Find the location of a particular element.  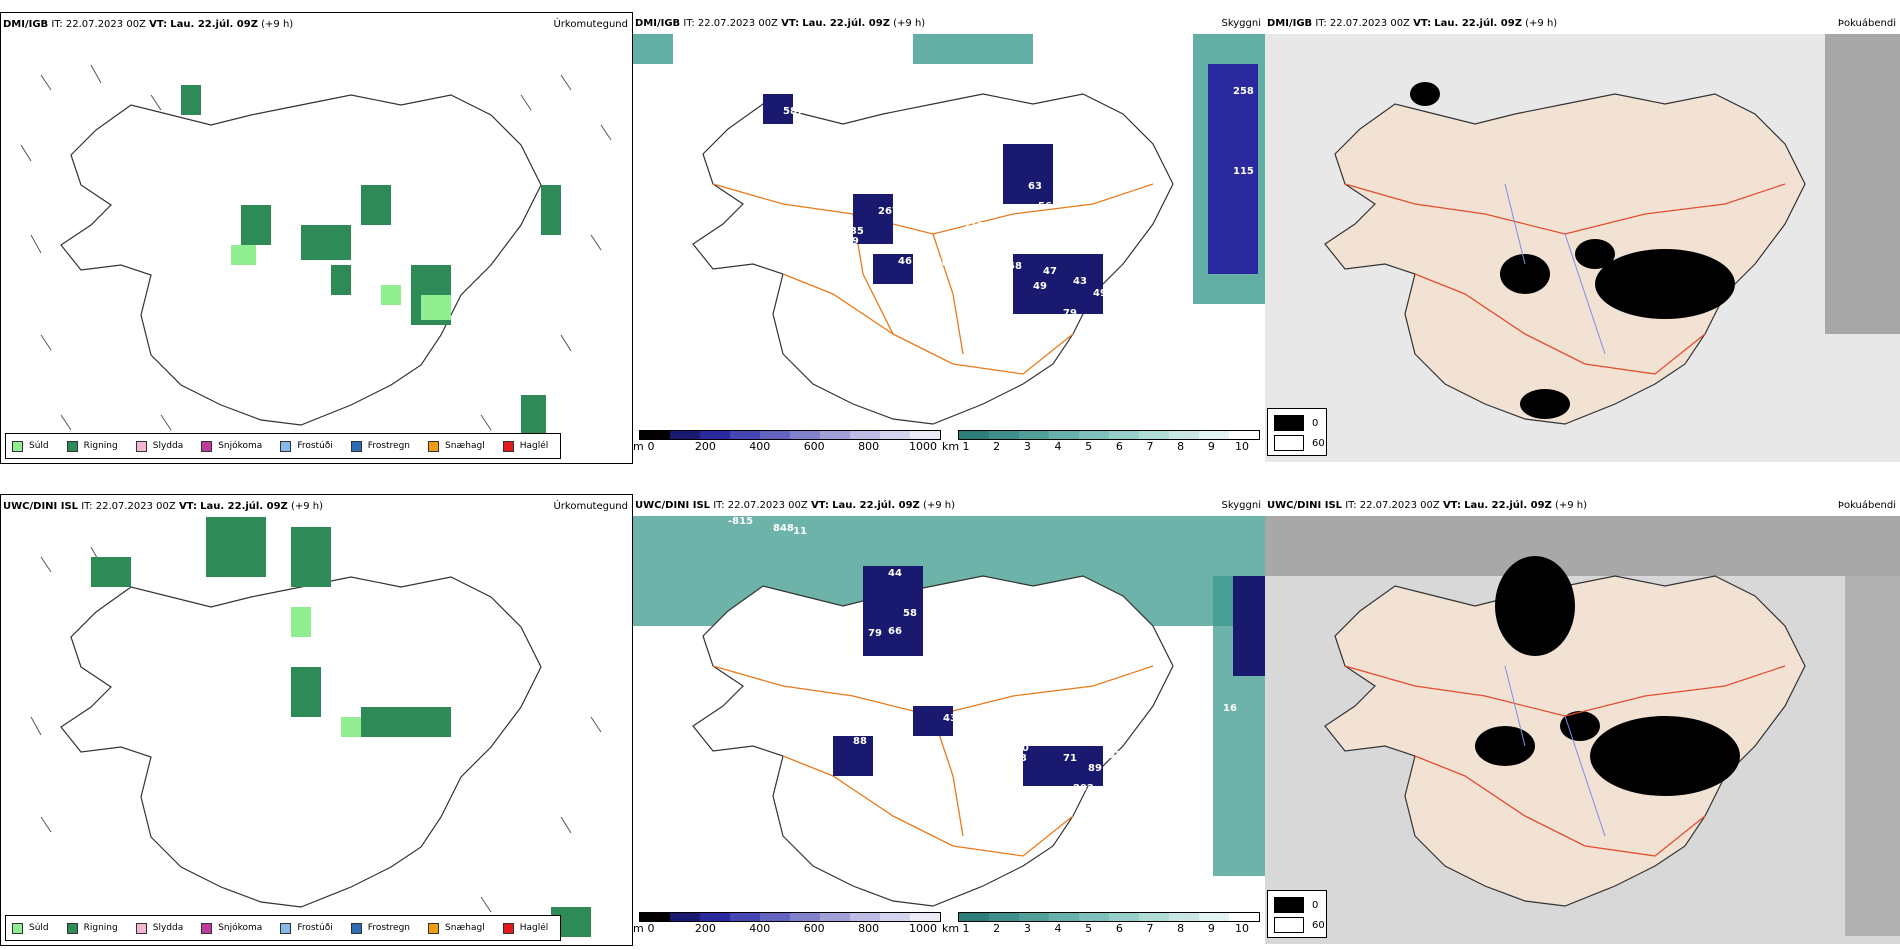

visibility-label: 44 is located at coordinates (895, 573).